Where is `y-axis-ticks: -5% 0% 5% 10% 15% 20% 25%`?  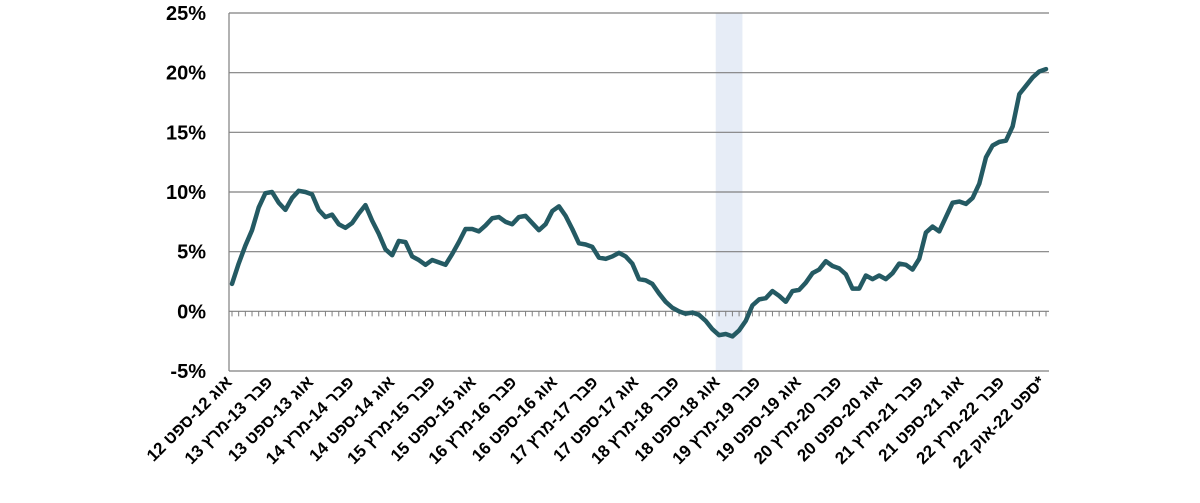 y-axis-ticks: -5% 0% 5% 10% 15% 20% 25% is located at coordinates (186, 193).